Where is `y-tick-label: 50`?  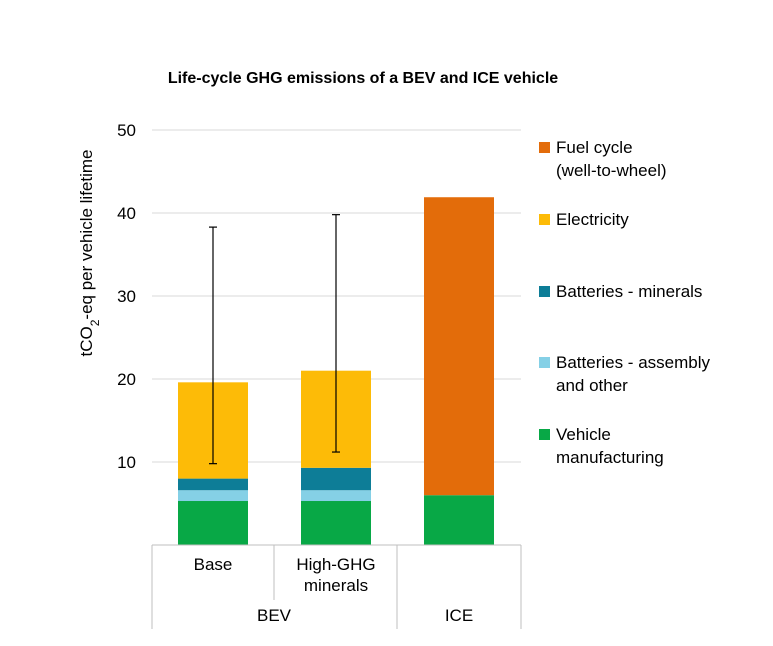 y-tick-label: 50 is located at coordinates (126, 130).